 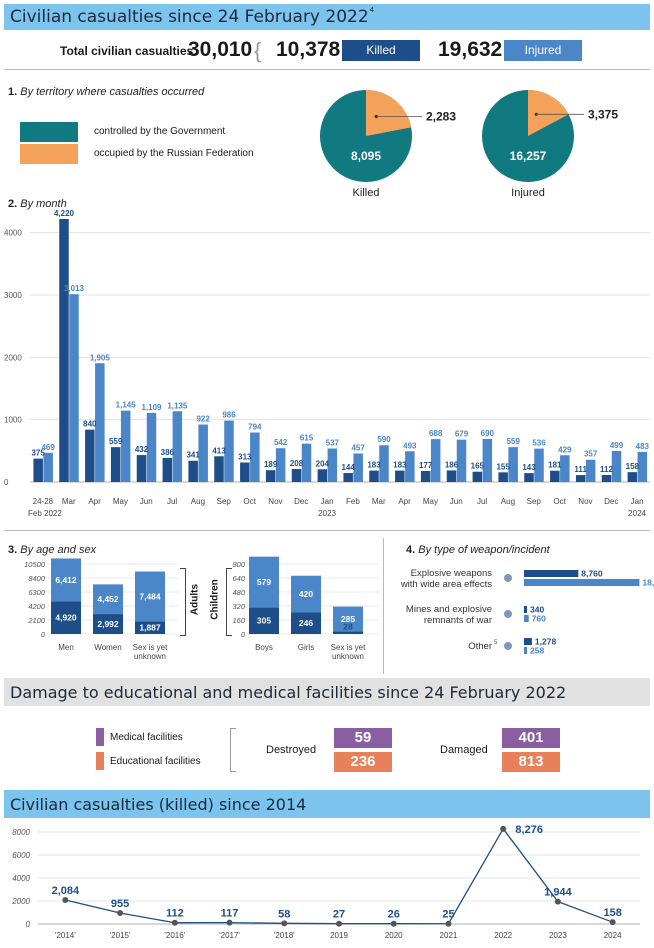 What do you see at coordinates (238, 620) in the screenshot?
I see `children-ytick-label: 160` at bounding box center [238, 620].